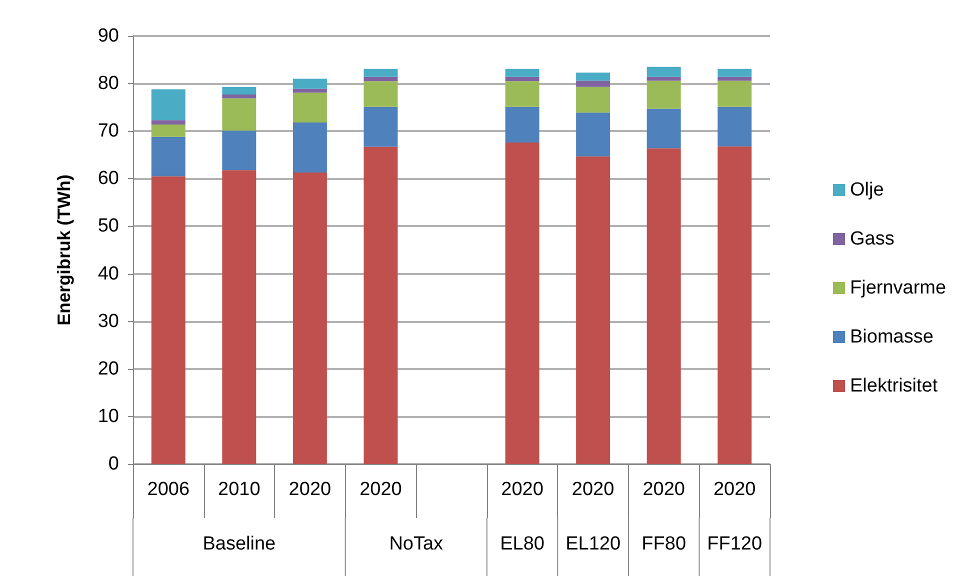 The image size is (955, 576). What do you see at coordinates (108, 273) in the screenshot?
I see `y-tick-label: 40` at bounding box center [108, 273].